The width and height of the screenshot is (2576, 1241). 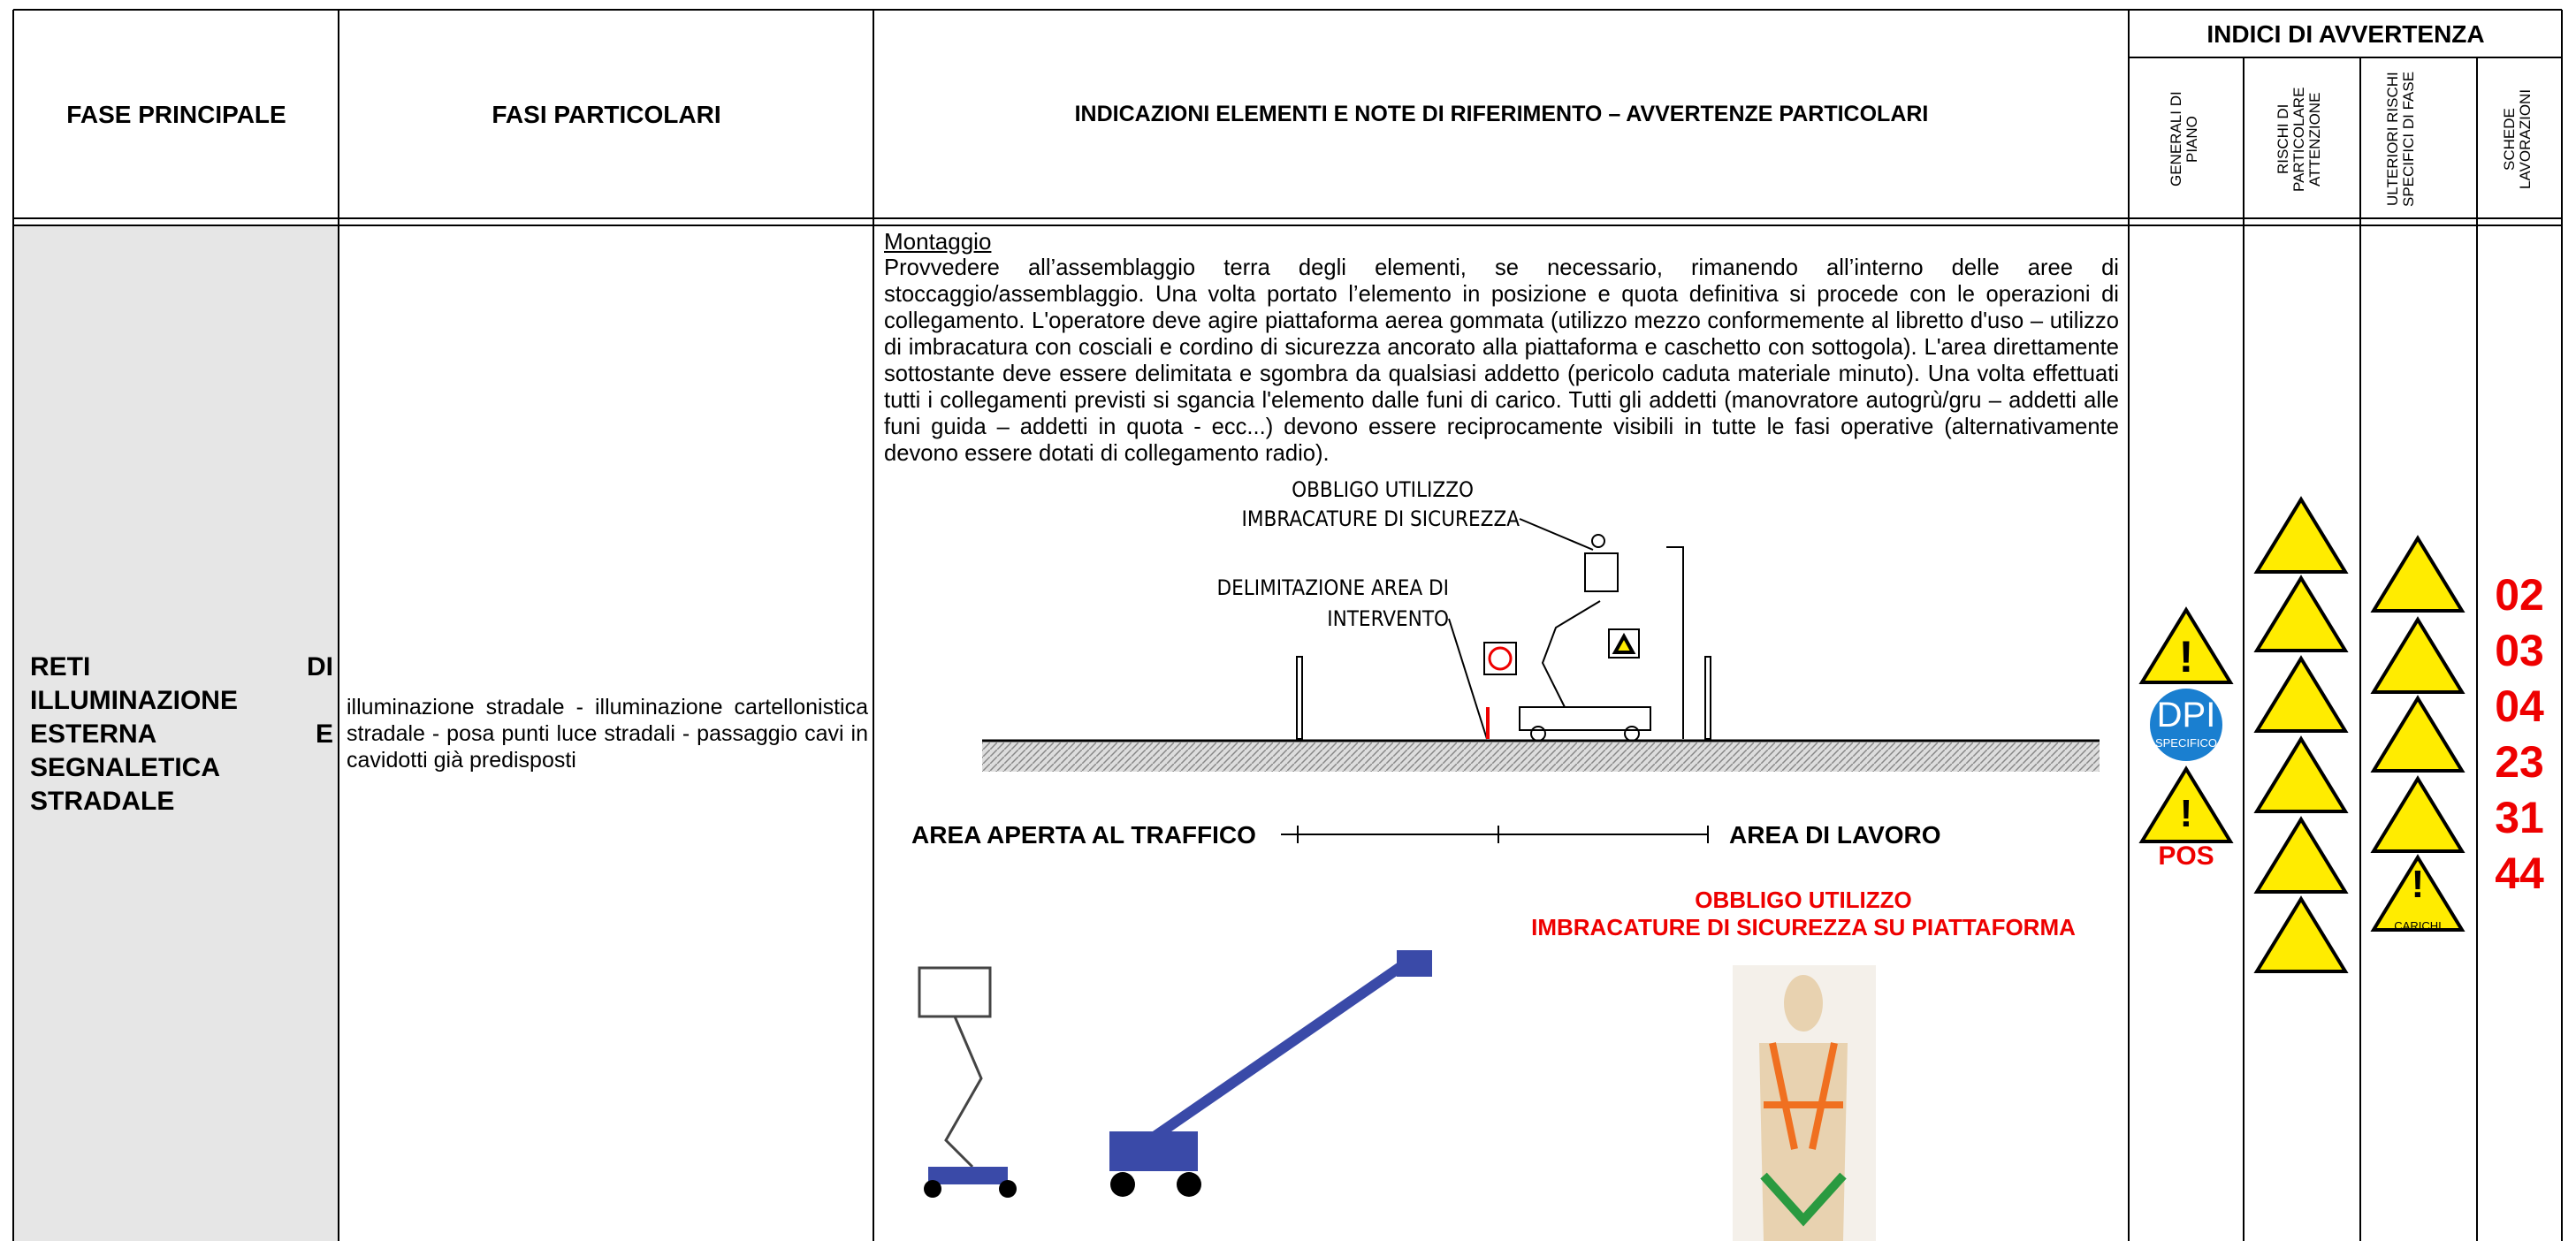 What do you see at coordinates (1803, 900) in the screenshot?
I see `caption: OBBLIGO UTILIZZO` at bounding box center [1803, 900].